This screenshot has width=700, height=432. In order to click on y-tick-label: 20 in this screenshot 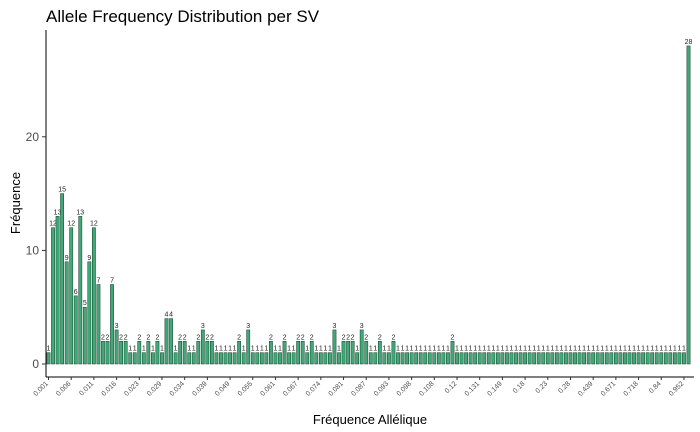, I will do `click(33, 137)`.